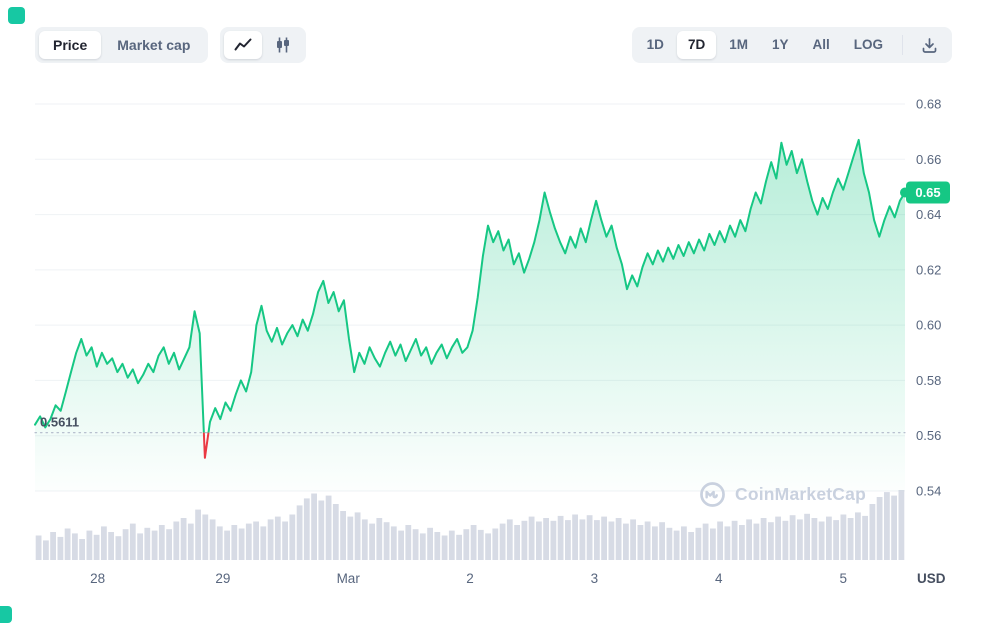  Describe the element at coordinates (696, 45) in the screenshot. I see `range-7d-button: 7D` at that location.